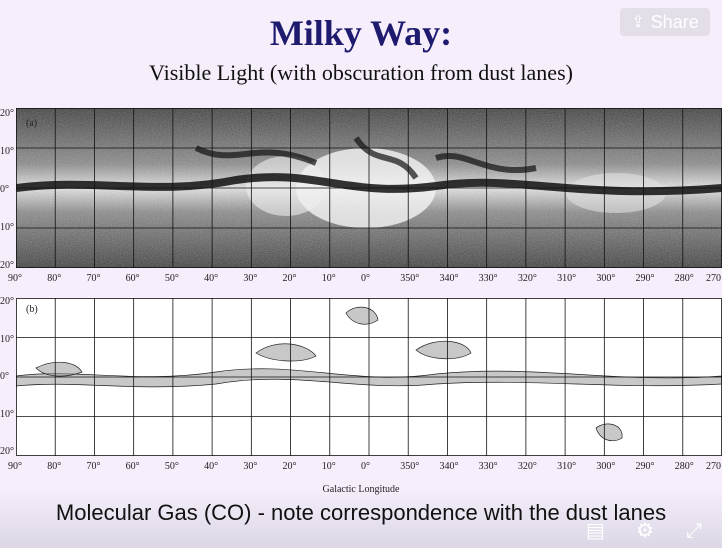  I want to click on panel-a-label: (a), so click(32, 123).